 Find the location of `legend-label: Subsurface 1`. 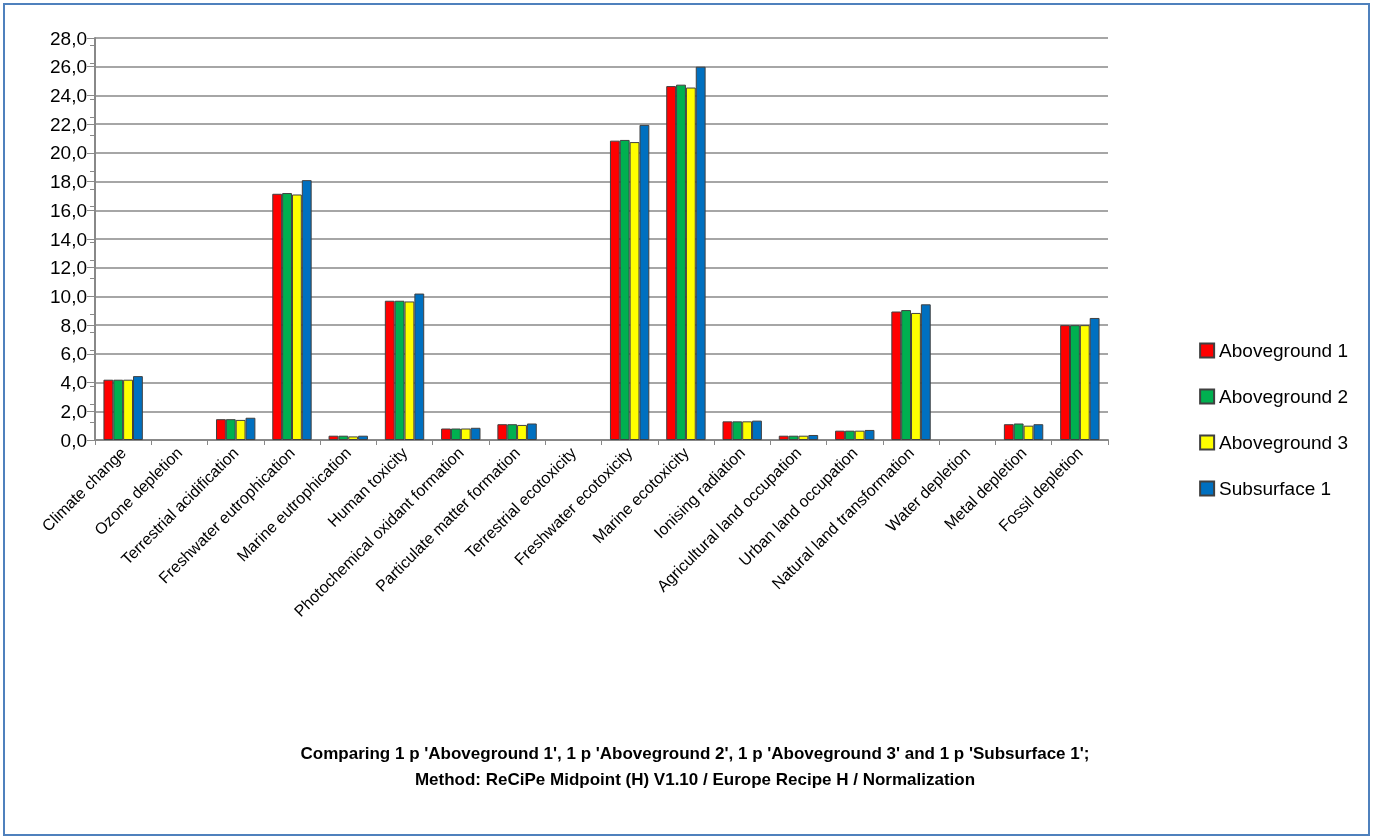

legend-label: Subsurface 1 is located at coordinates (1275, 488).